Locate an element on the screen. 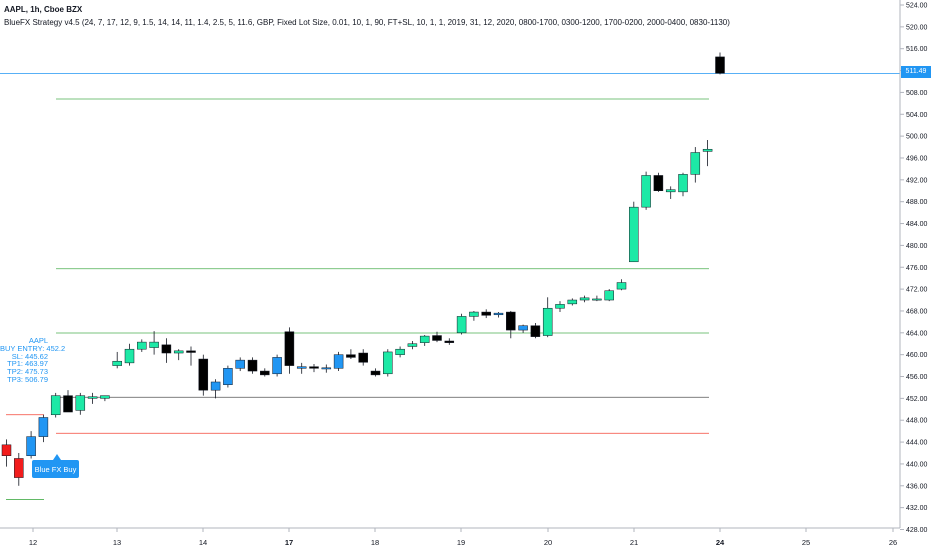 This screenshot has height=550, width=932. trade-info-sl: SL: 445.62 is located at coordinates (29, 356).